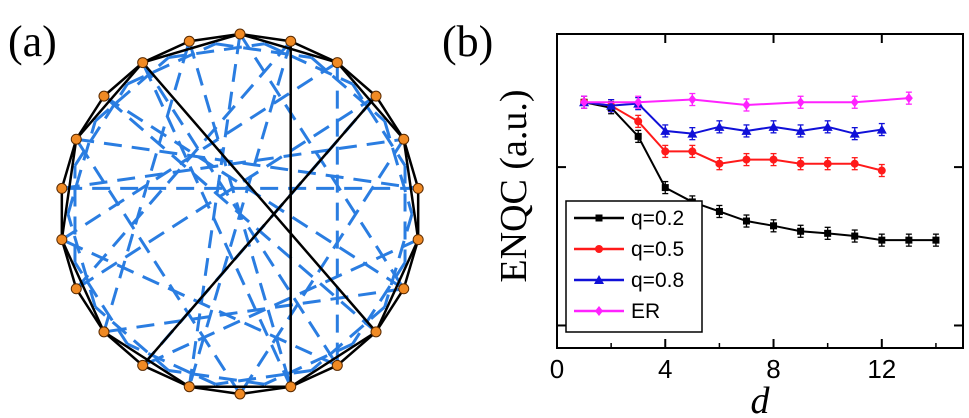 The height and width of the screenshot is (418, 969). What do you see at coordinates (634, 266) in the screenshot?
I see `legend: q=0.2 q=0.5 q=0.8 ER` at bounding box center [634, 266].